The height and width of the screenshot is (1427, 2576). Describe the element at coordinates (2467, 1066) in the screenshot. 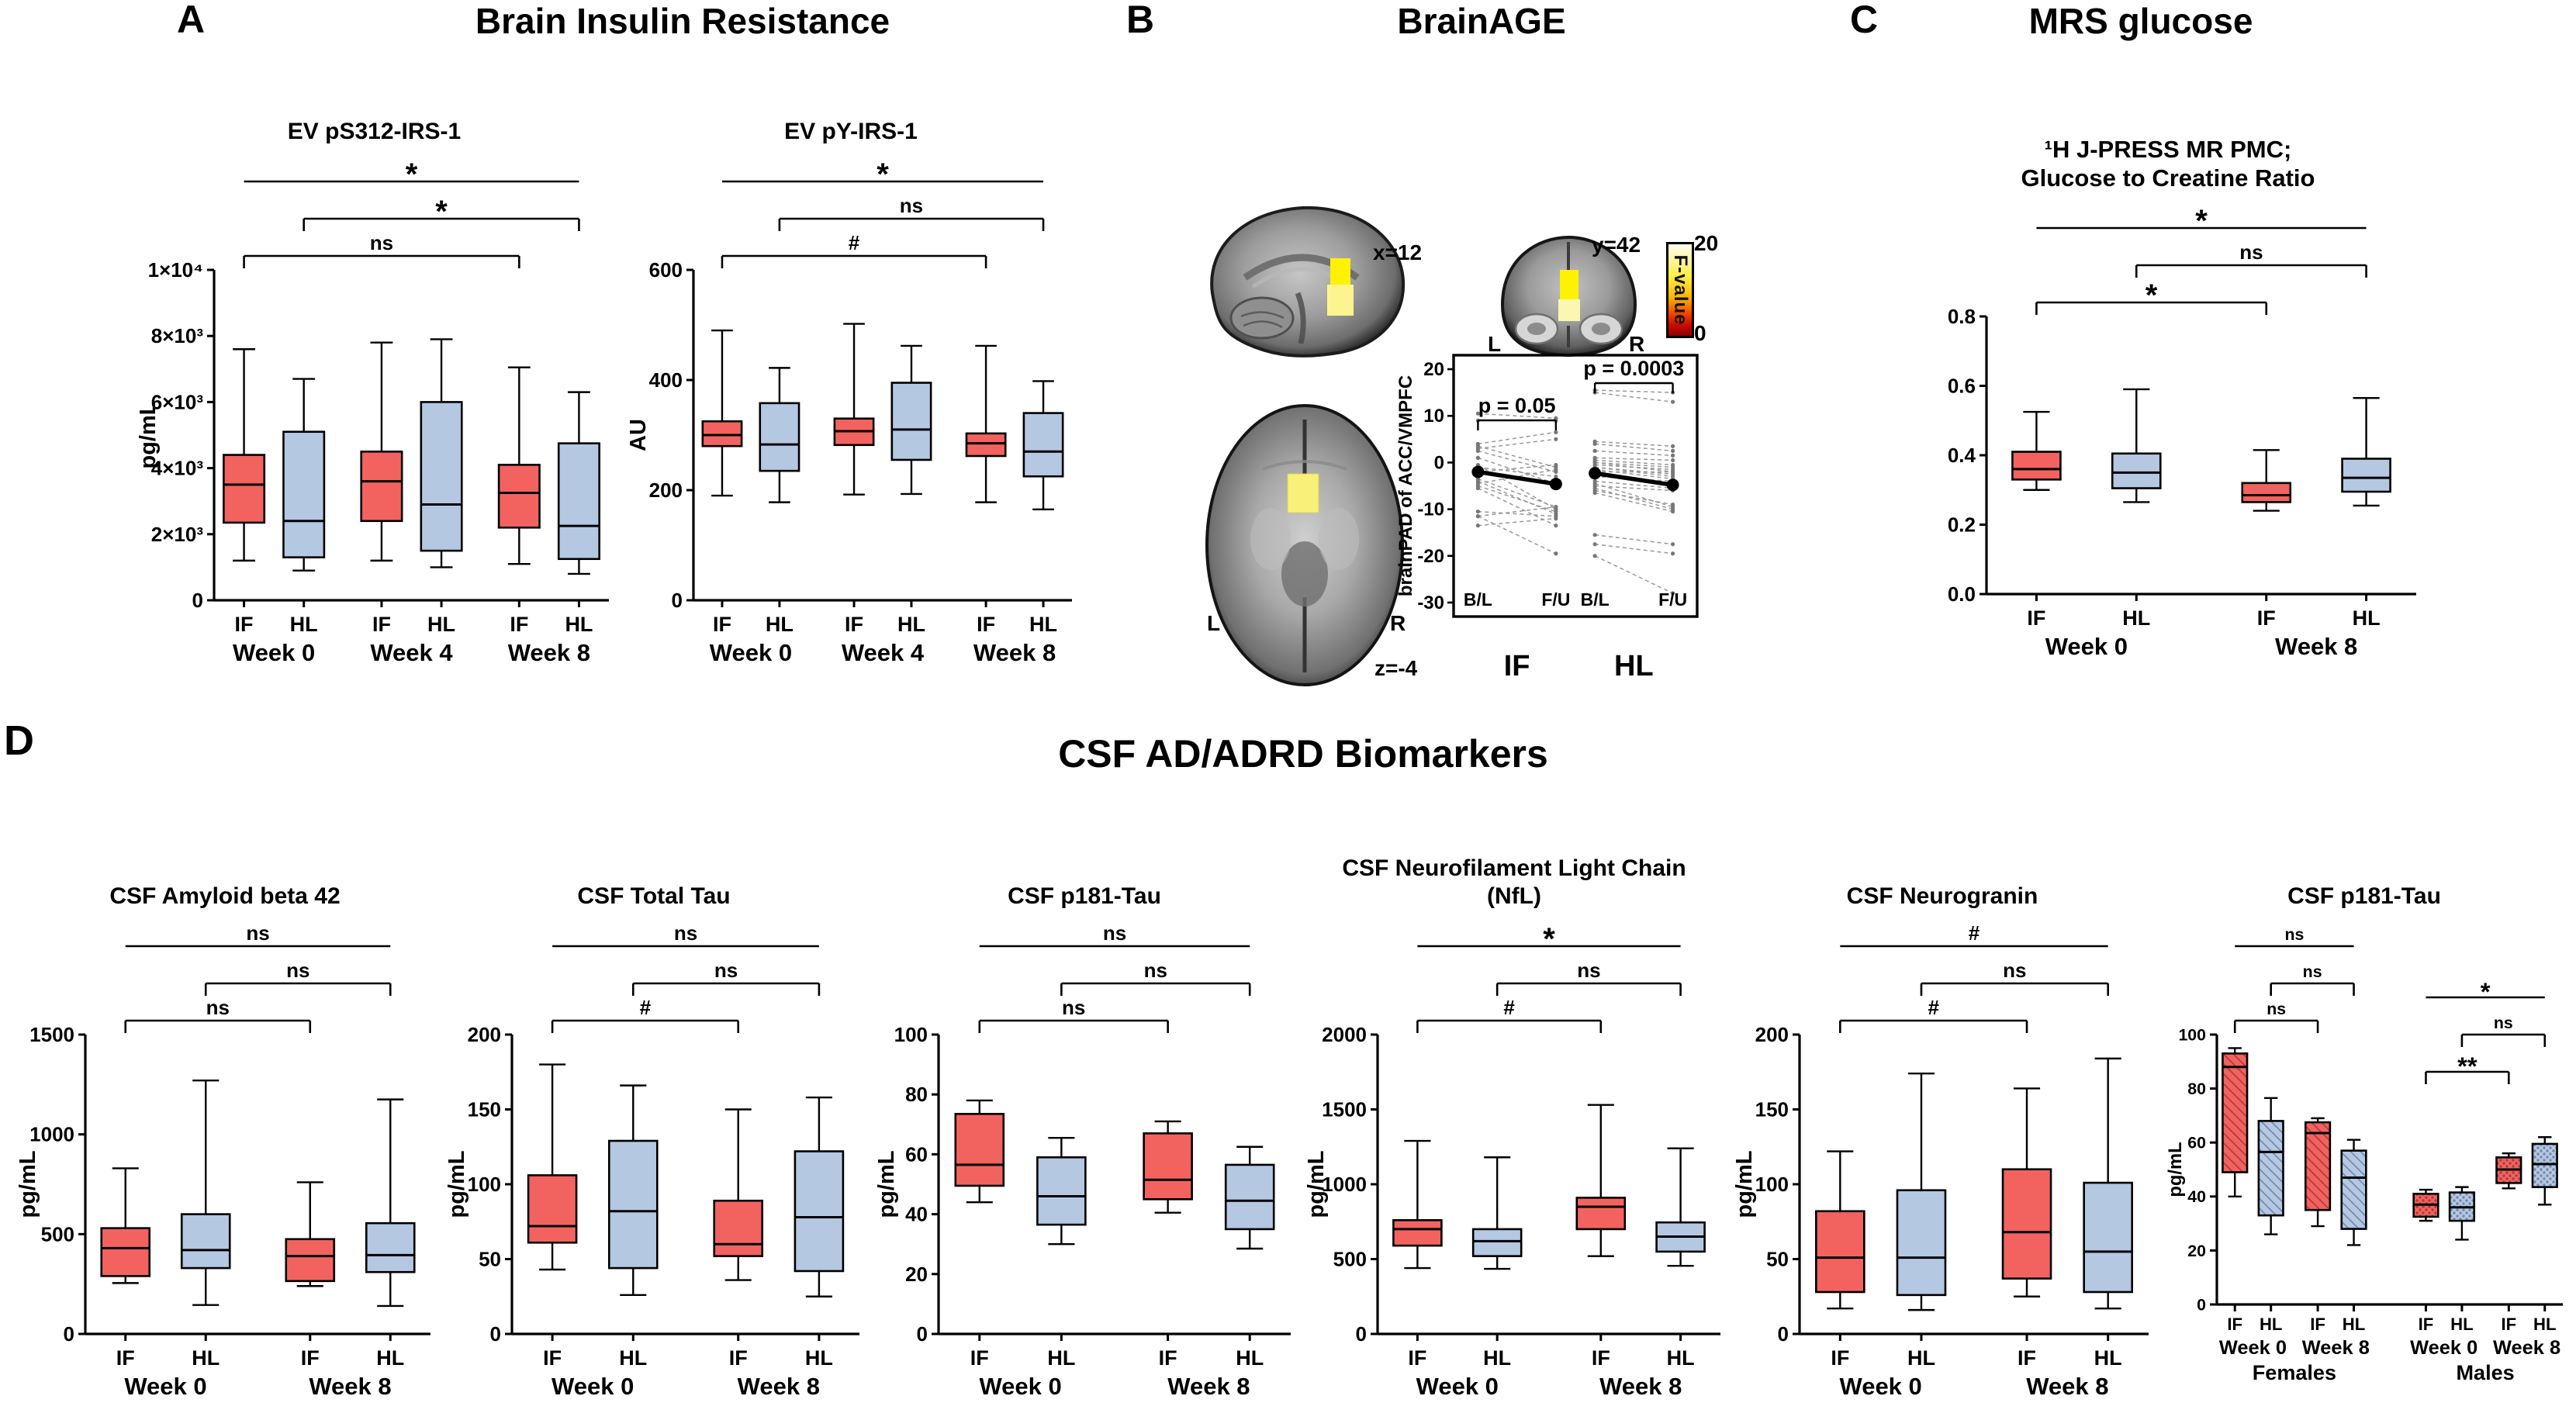

I see `significance-label: **` at that location.